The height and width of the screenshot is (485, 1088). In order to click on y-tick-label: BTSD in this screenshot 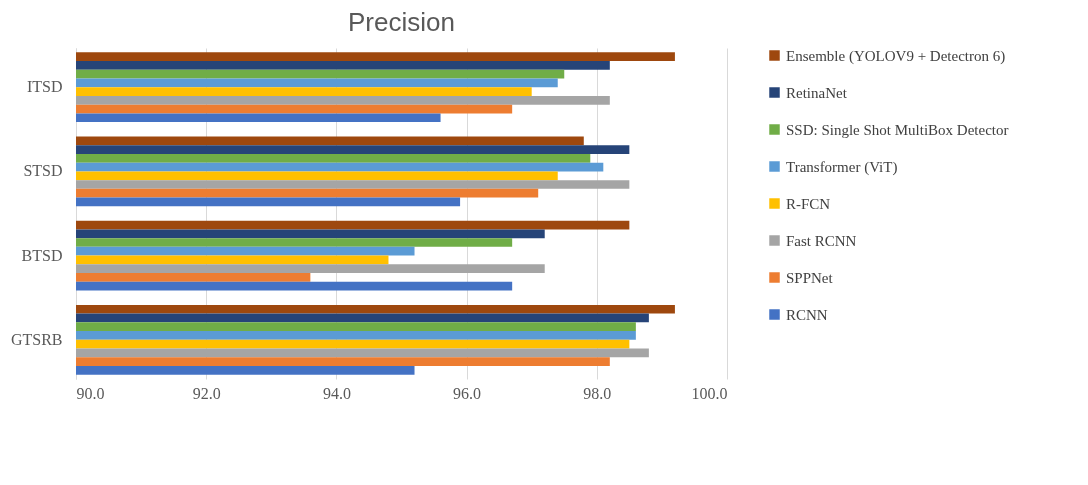, I will do `click(42, 255)`.